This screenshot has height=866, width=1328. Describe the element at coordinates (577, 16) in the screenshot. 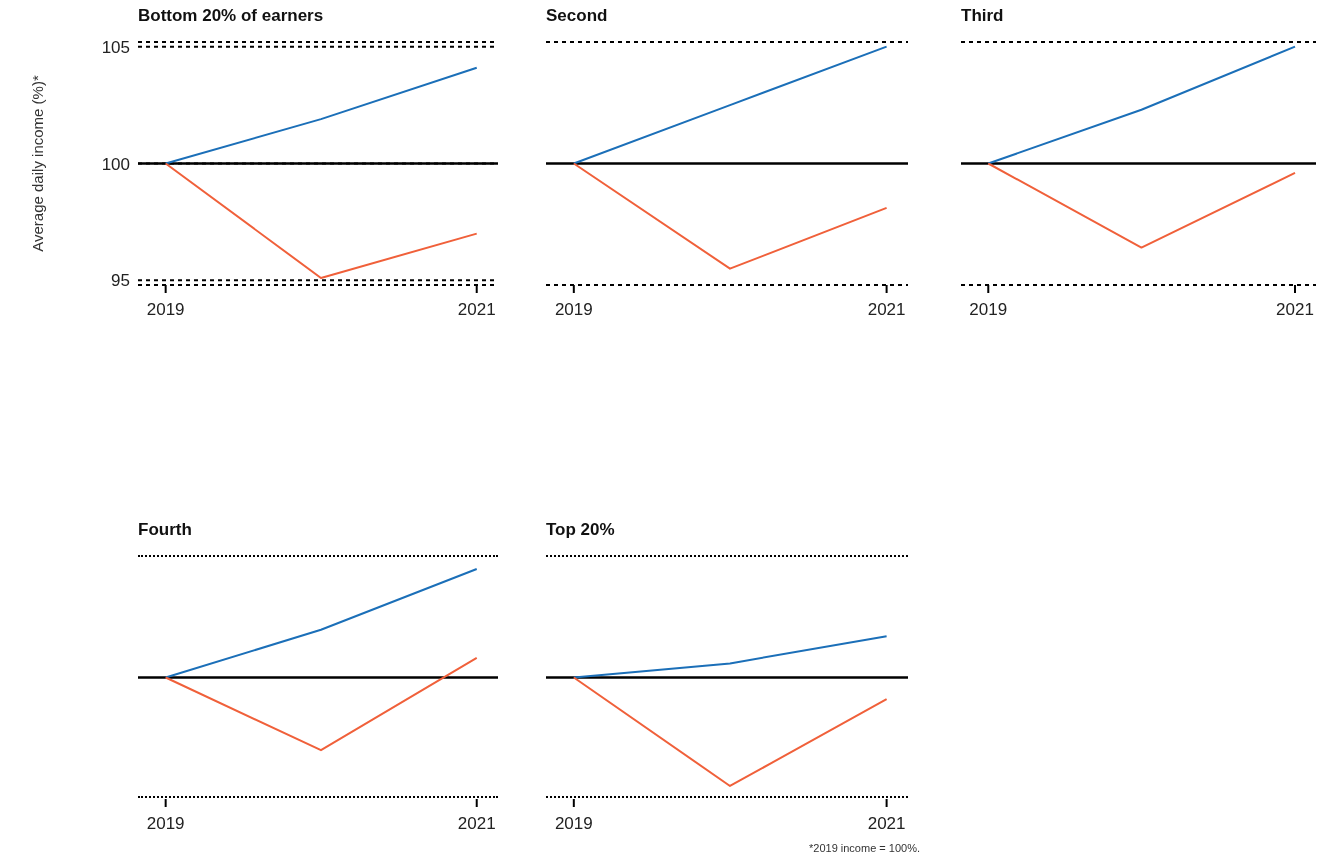

I see `chart-title: Second` at that location.